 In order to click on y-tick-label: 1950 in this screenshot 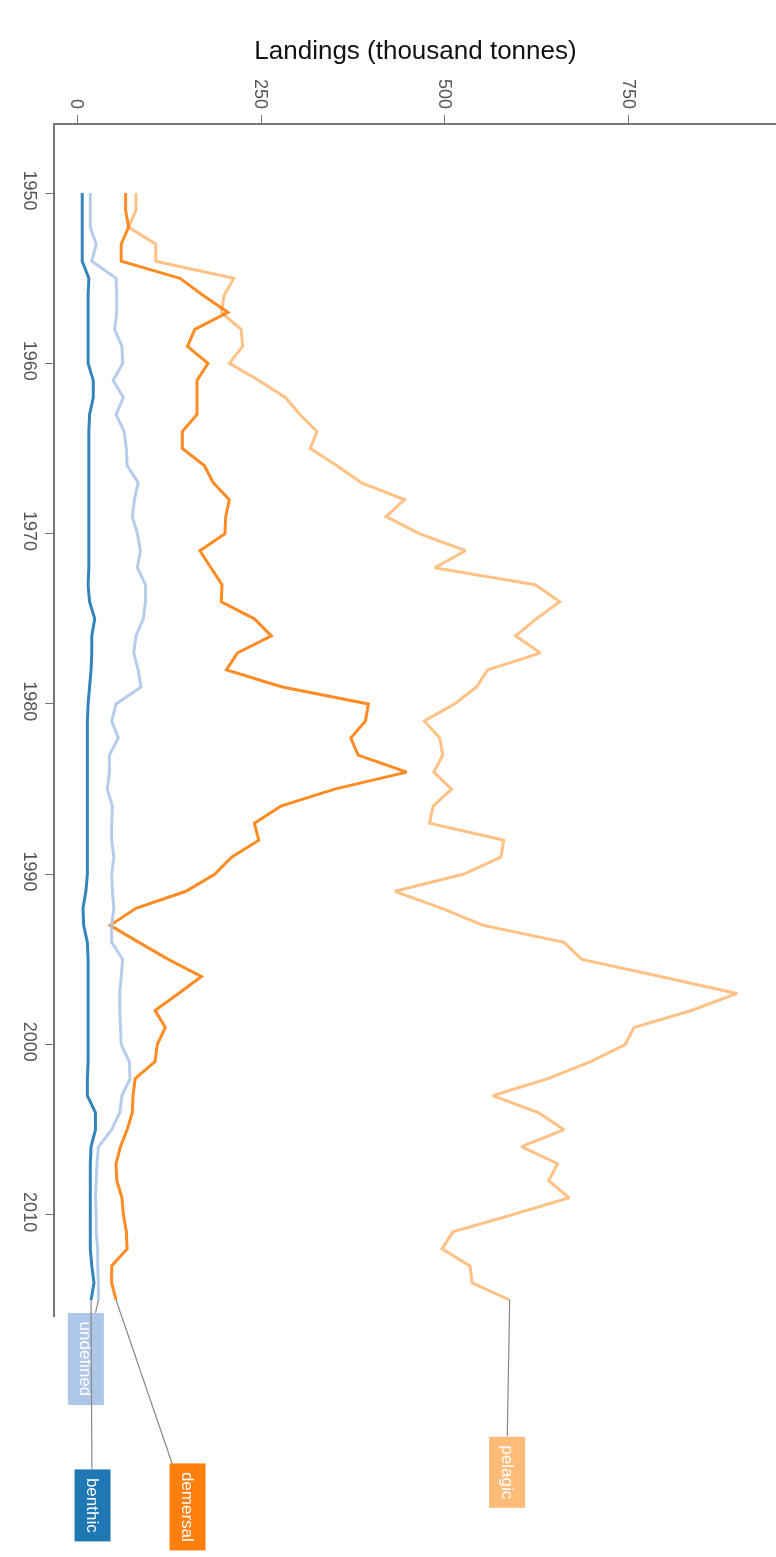, I will do `click(29, 190)`.